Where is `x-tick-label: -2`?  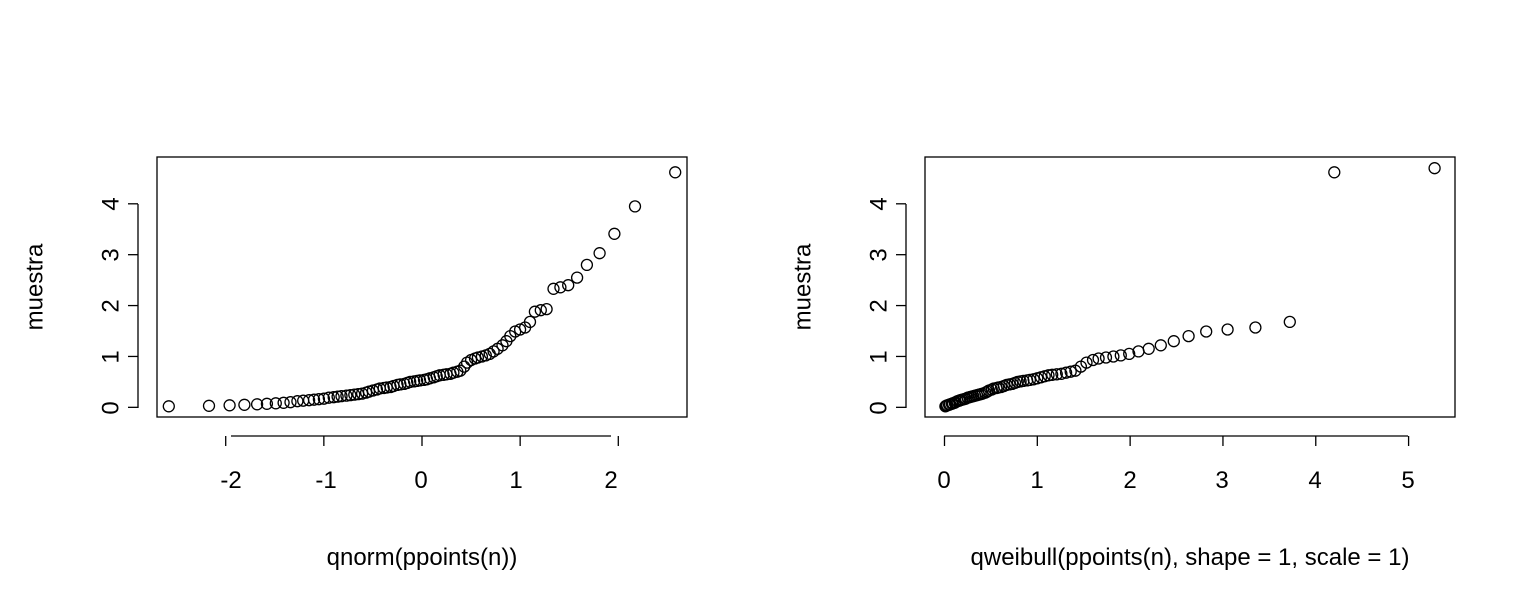
x-tick-label: -2 is located at coordinates (230, 480).